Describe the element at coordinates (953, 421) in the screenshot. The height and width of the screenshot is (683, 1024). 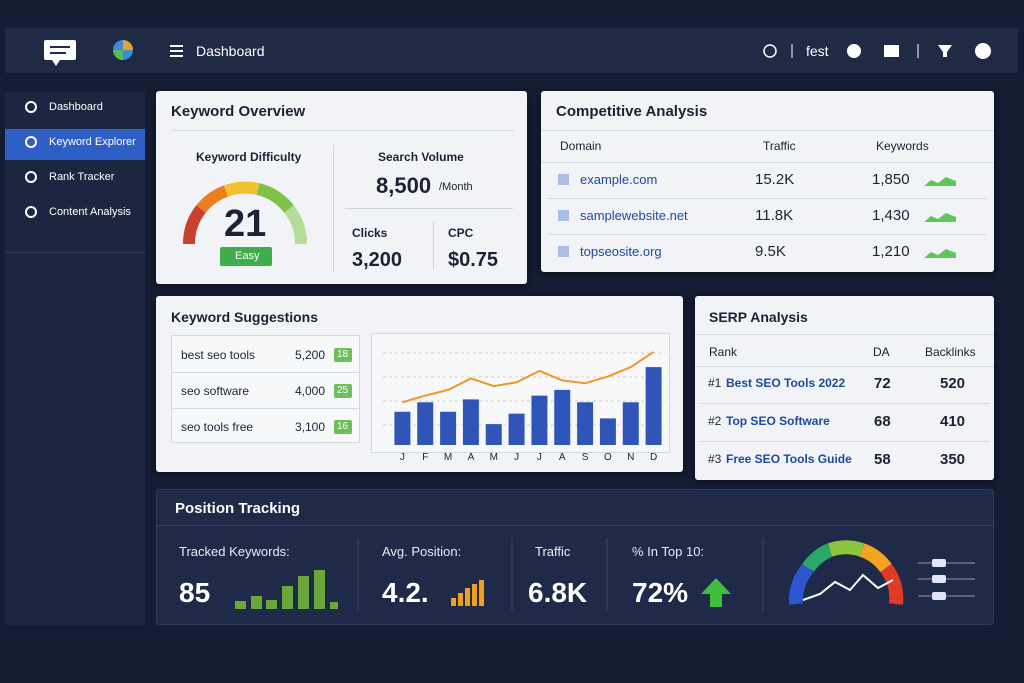
I see `backlinks: 410` at that location.